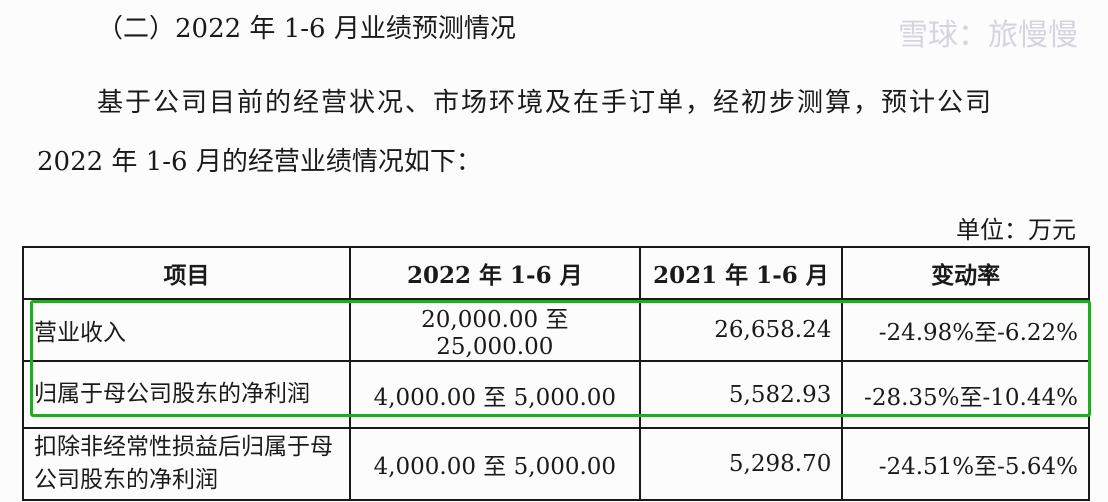 The image size is (1108, 502). I want to click on row-label: 归属于母公司股东的净利润, so click(186, 394).